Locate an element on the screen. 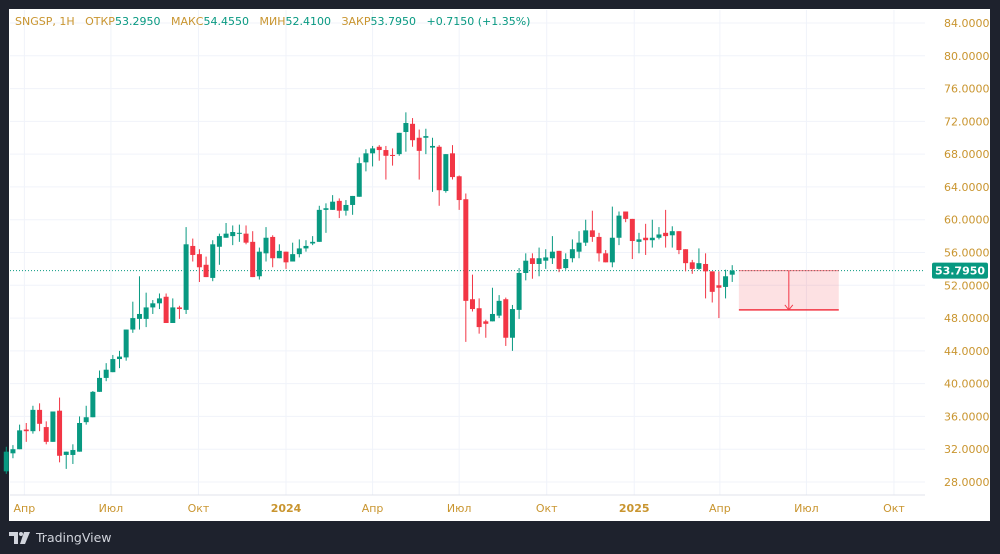  tradingview-logo: TradingView is located at coordinates (60, 537).